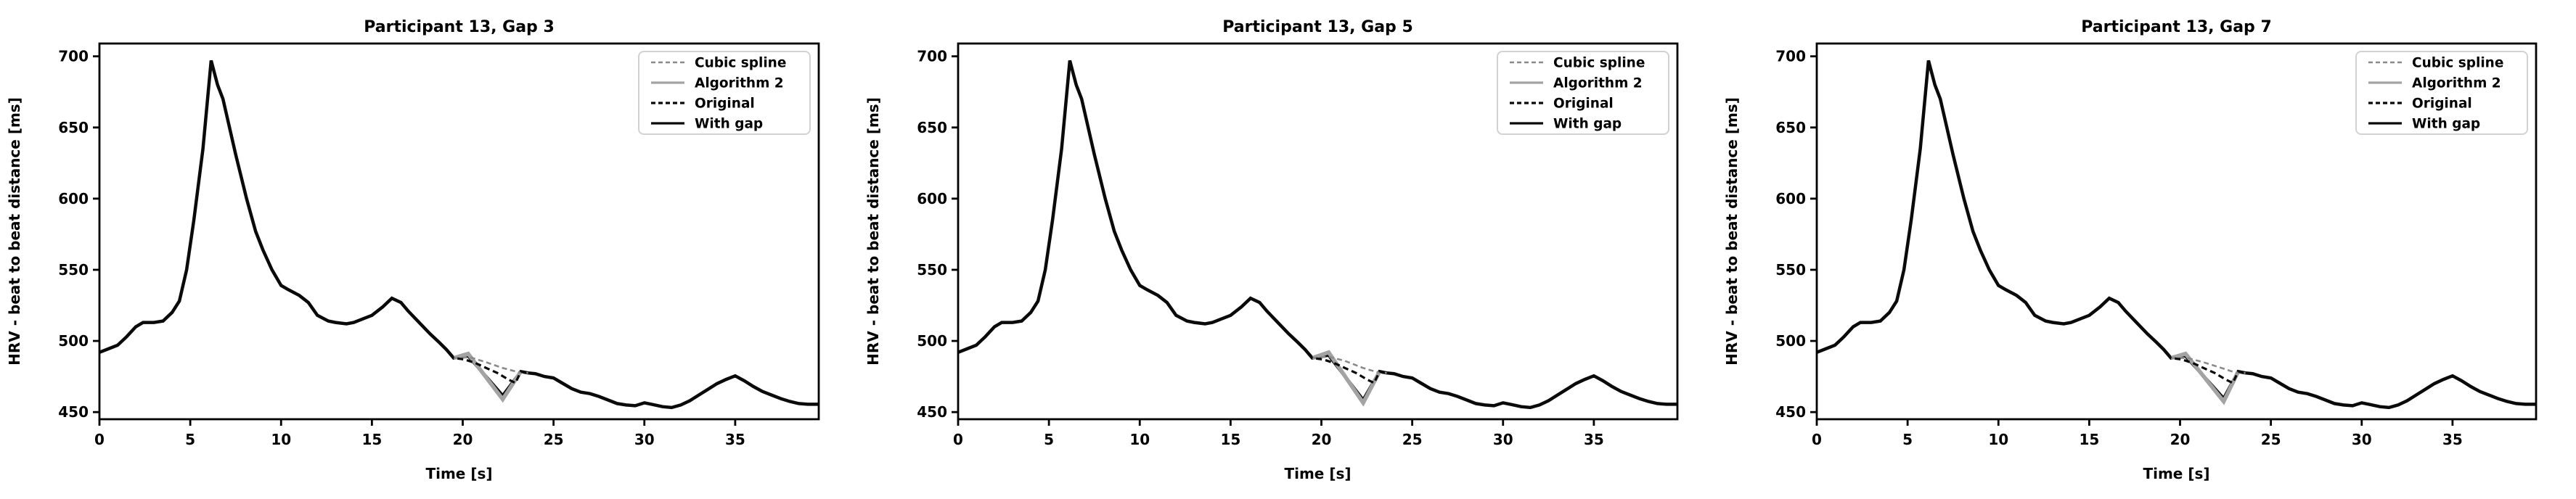 The image size is (2576, 499). Describe the element at coordinates (460, 27) in the screenshot. I see `subplot-title: Participant 13, Gap 3` at that location.